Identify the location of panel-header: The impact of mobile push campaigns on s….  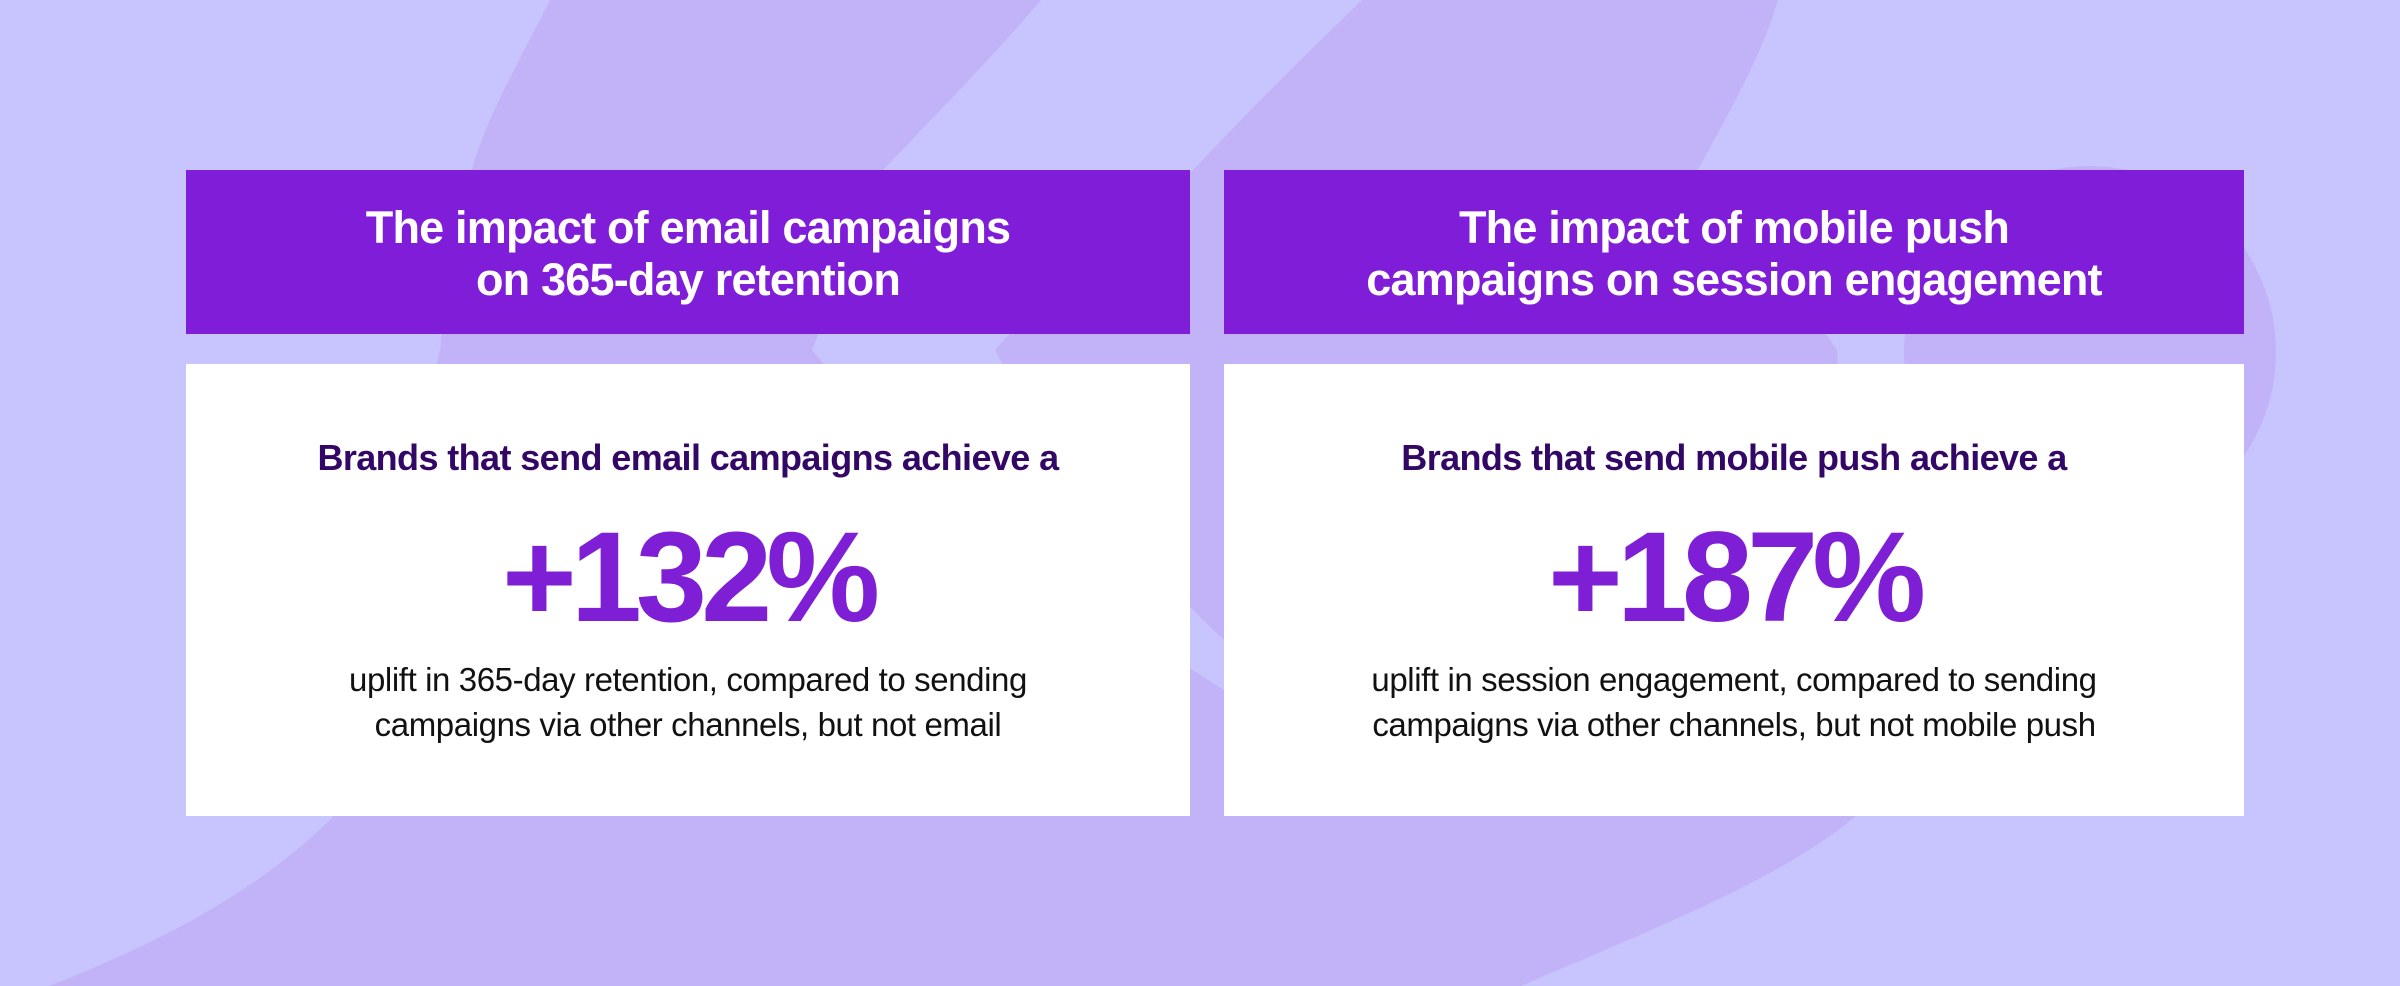
(1734, 252).